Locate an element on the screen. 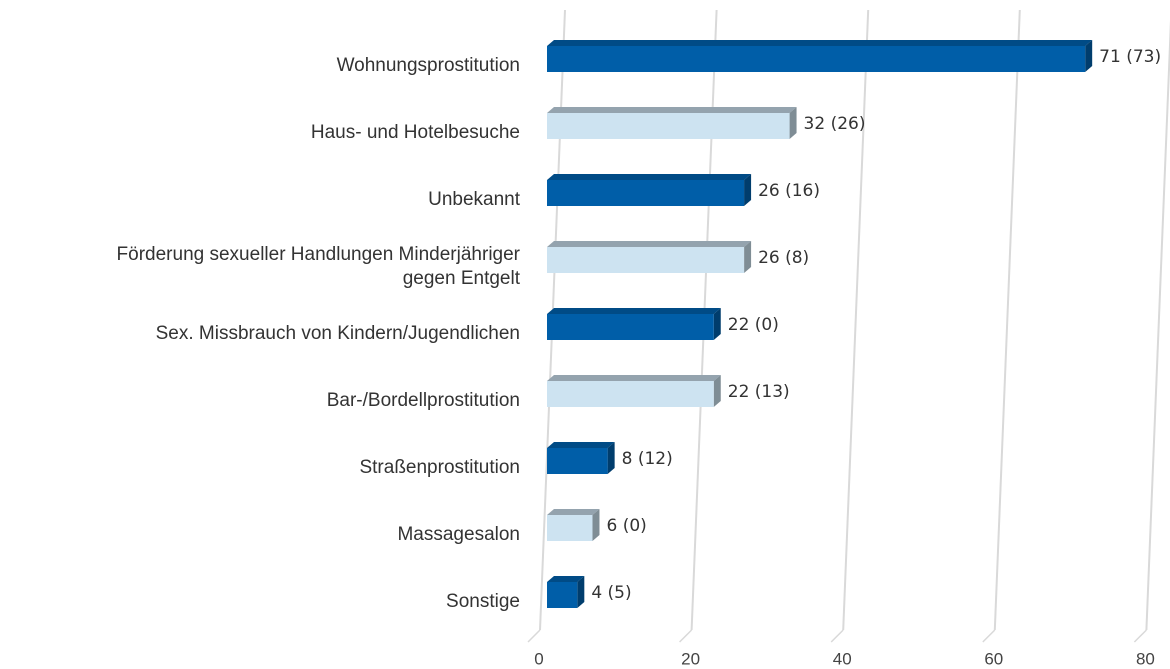 This screenshot has height=669, width=1170. category-label: Straßenprostitution is located at coordinates (439, 467).